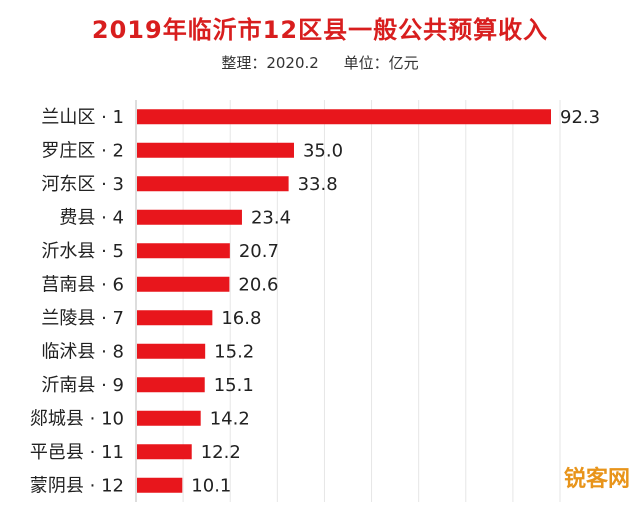 The height and width of the screenshot is (511, 640). Describe the element at coordinates (82, 284) in the screenshot. I see `category-label: 莒南县 · 6` at that location.